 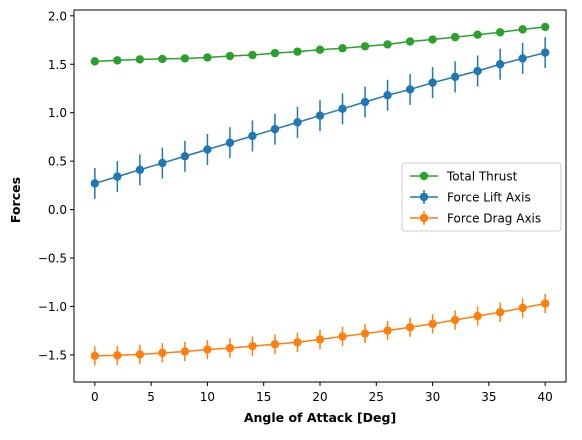 I want to click on x-tick-label: 0, so click(x=95, y=397).